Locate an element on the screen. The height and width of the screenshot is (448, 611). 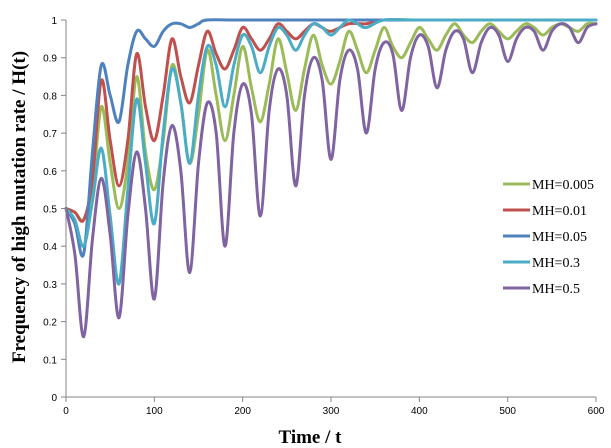
y-tick-label: 1 is located at coordinates (54, 21).